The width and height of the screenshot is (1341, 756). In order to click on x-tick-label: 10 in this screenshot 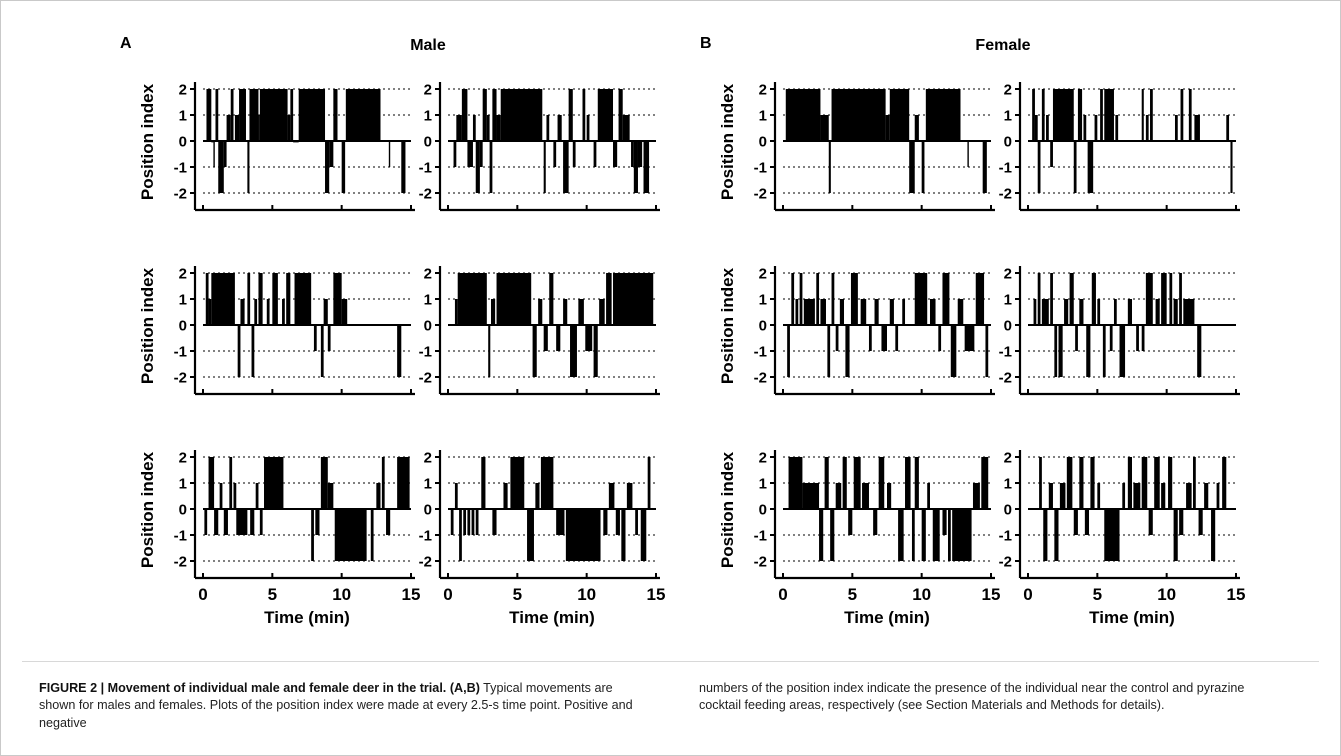, I will do `click(921, 594)`.